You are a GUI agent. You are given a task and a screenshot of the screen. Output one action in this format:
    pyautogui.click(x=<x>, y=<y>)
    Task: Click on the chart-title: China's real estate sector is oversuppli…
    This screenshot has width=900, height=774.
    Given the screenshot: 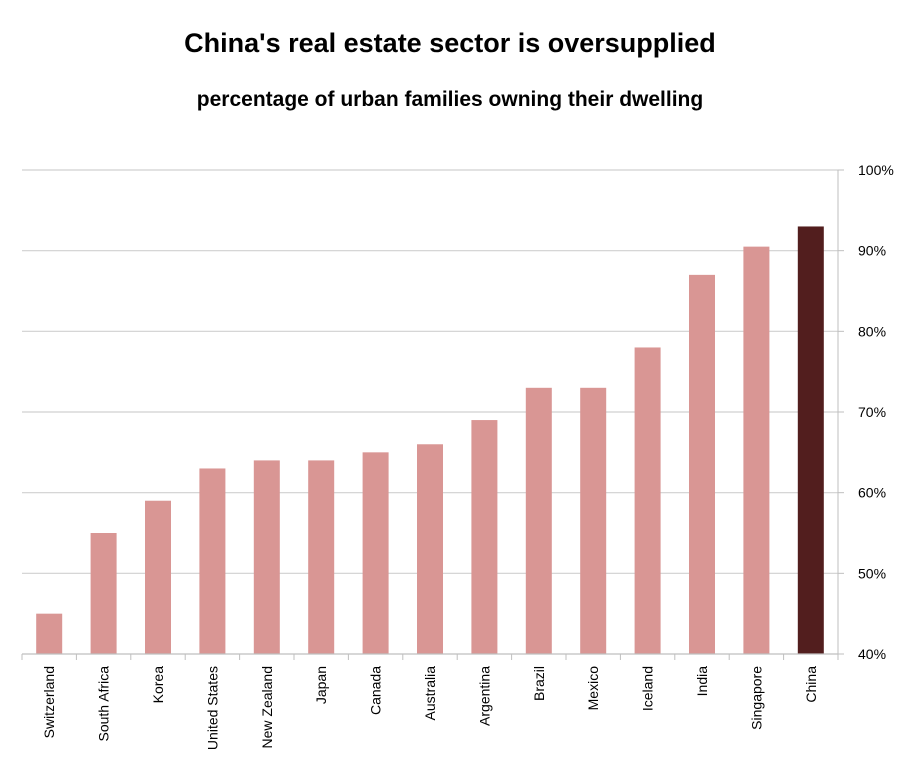 What is the action you would take?
    pyautogui.click(x=450, y=43)
    